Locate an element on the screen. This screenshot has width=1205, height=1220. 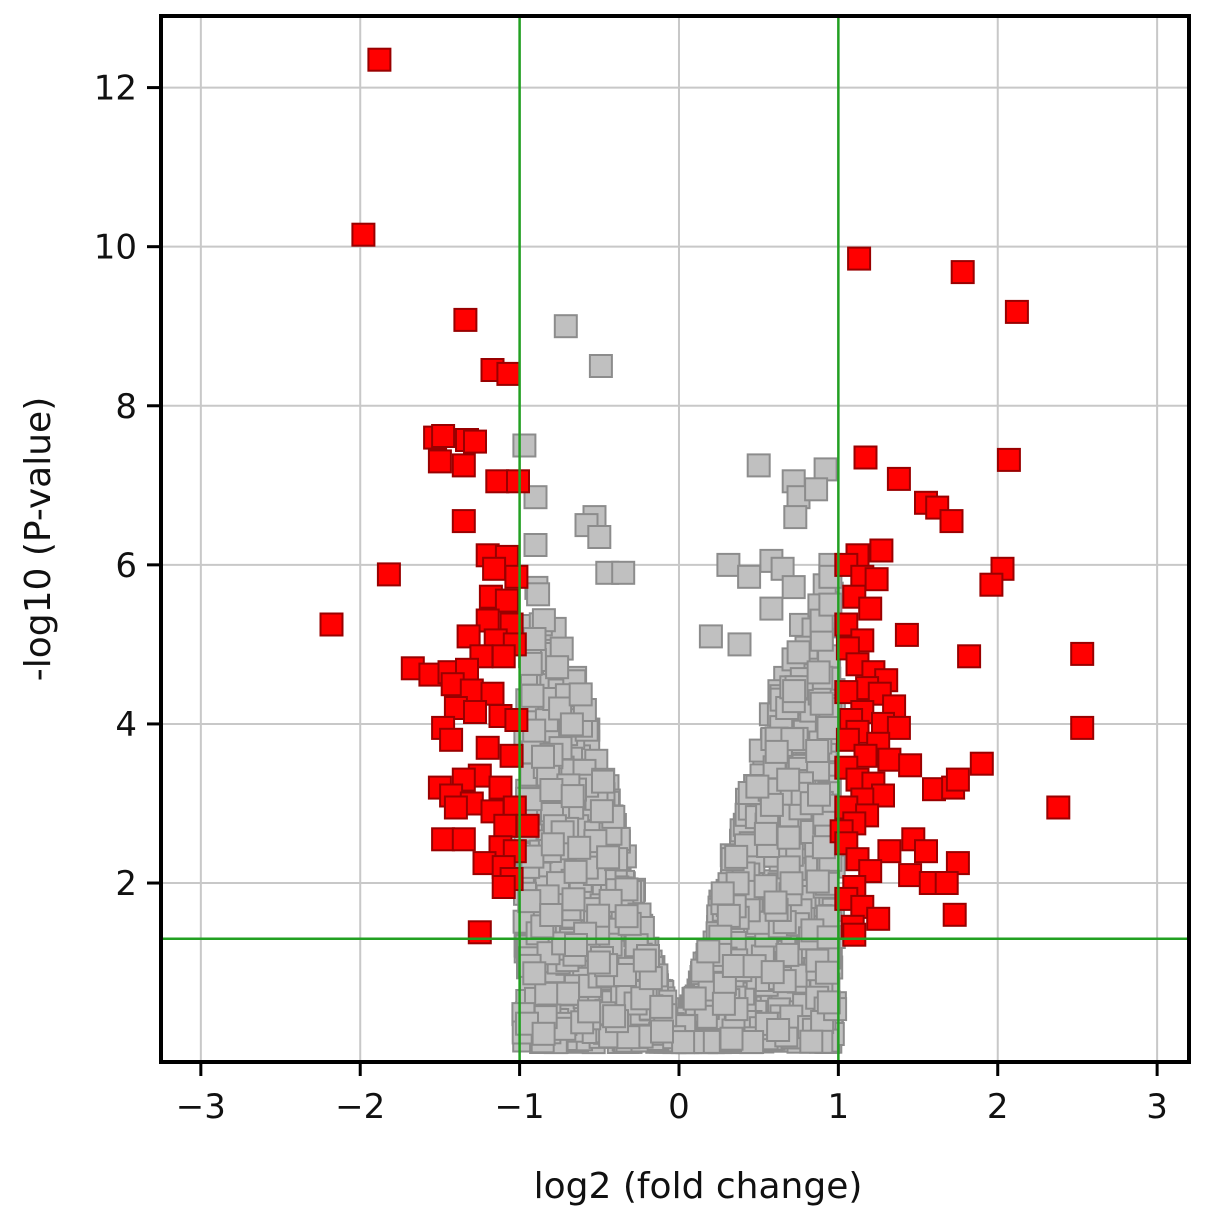
y-tick-label: 4 is located at coordinates (126, 725).